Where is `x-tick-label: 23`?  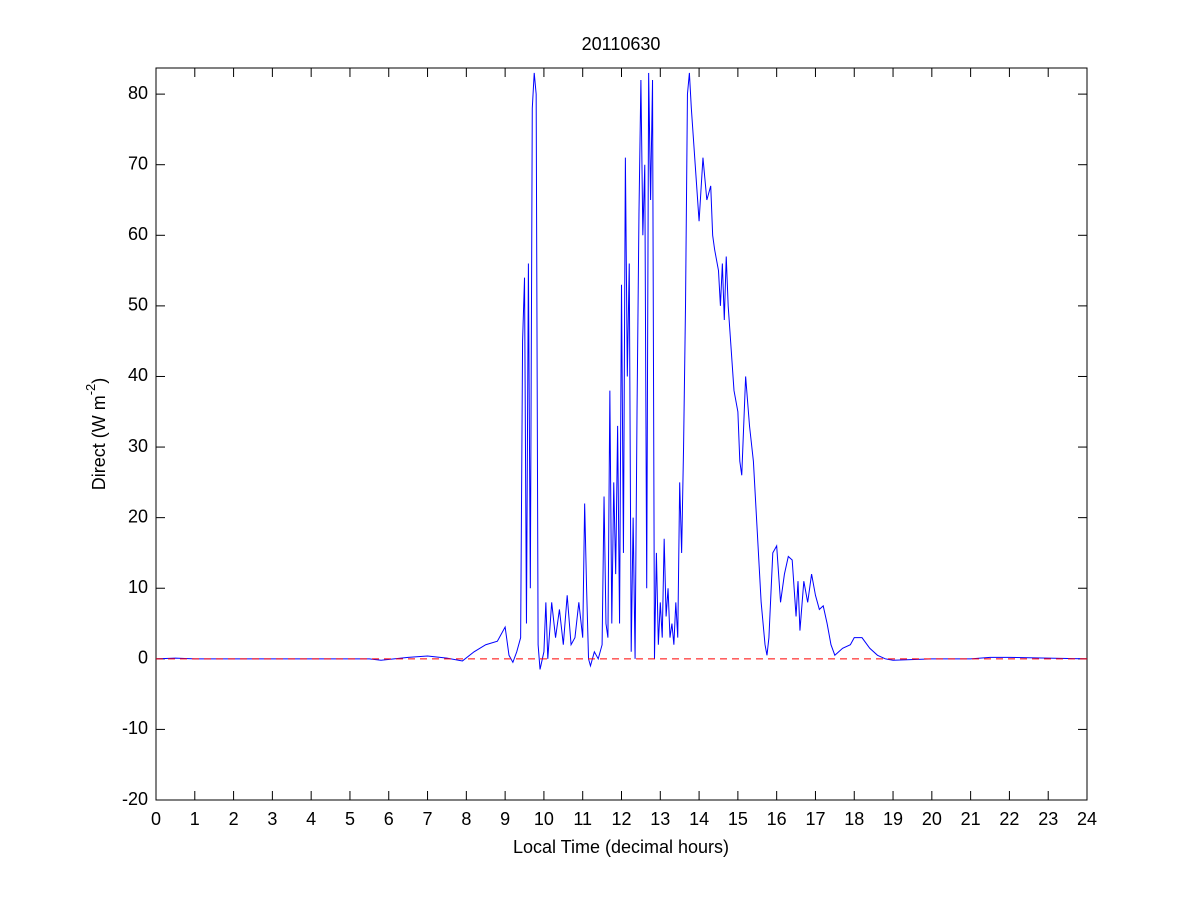
x-tick-label: 23 is located at coordinates (1048, 819).